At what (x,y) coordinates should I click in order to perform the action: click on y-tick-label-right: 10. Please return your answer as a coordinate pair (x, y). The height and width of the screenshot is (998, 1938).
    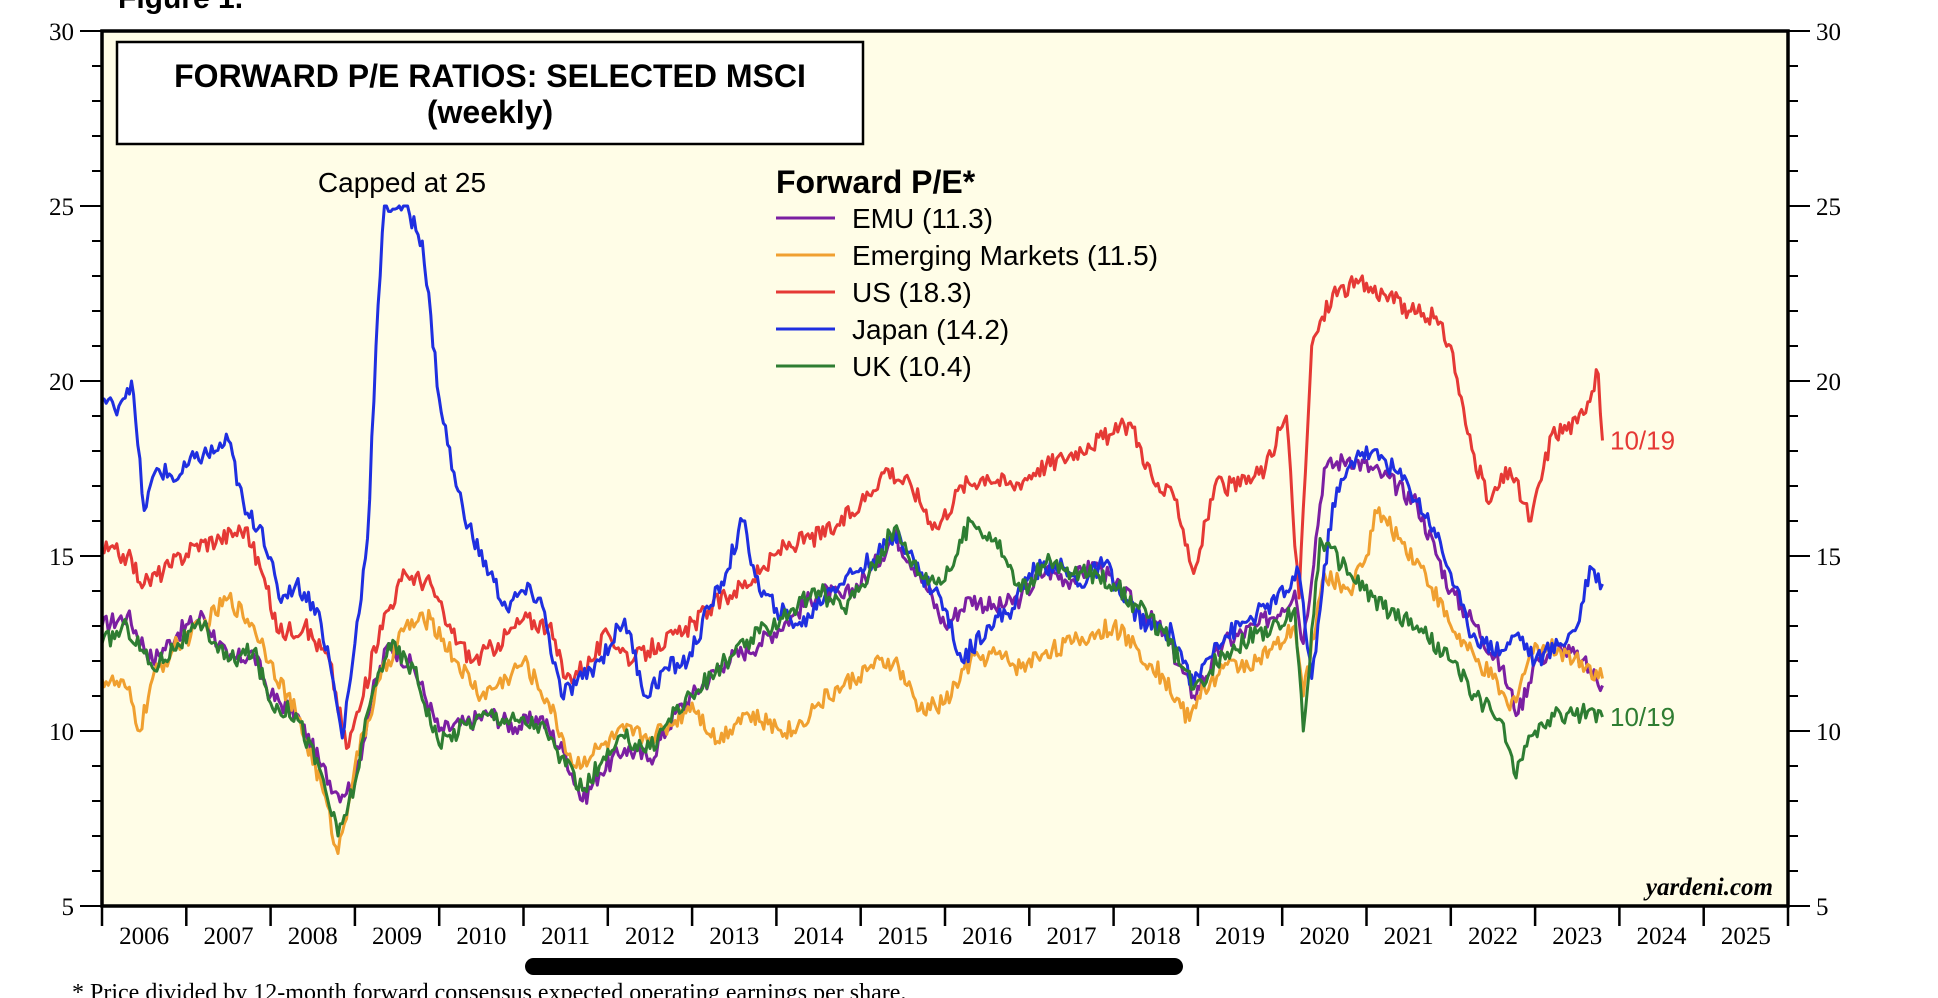
    Looking at the image, I should click on (1828, 732).